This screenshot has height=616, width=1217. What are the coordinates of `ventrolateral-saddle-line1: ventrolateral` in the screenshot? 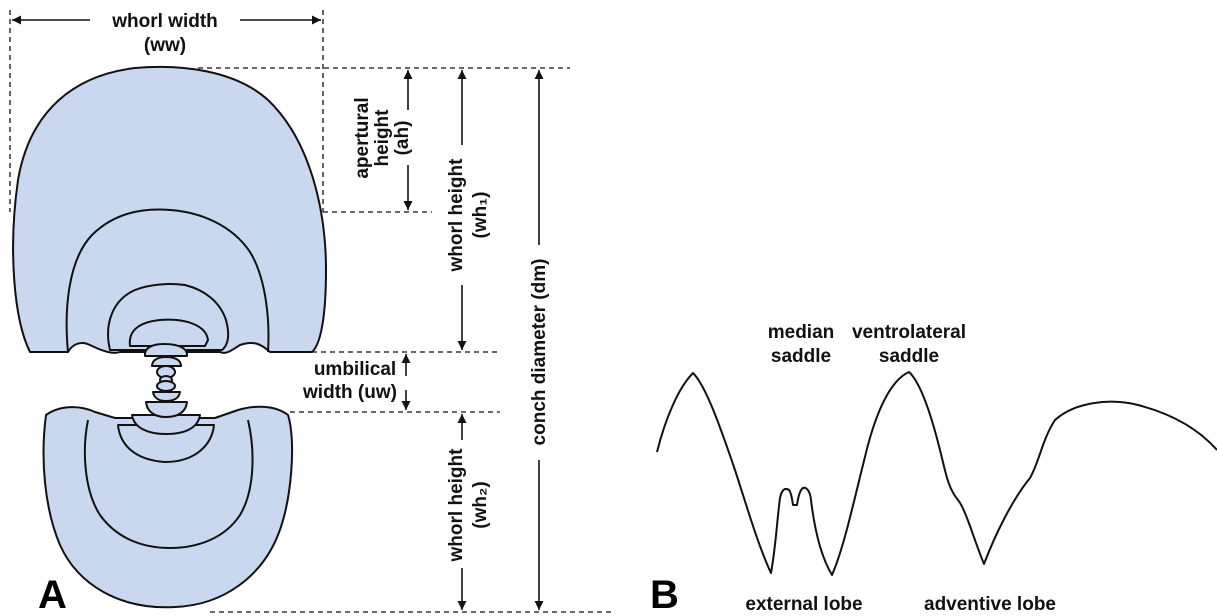 It's located at (909, 332).